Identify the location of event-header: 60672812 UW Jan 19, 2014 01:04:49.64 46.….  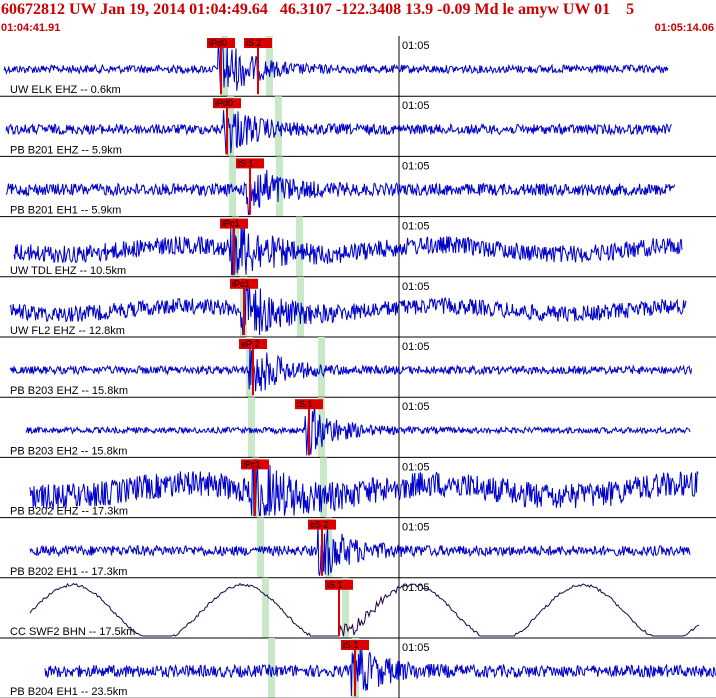
(358, 18).